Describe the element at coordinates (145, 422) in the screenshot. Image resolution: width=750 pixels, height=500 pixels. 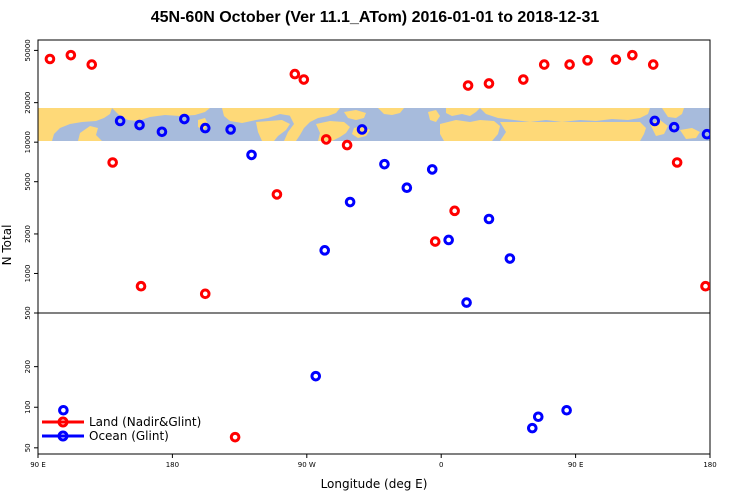
I see `legend-land-label: Land (Nadir&Glint)` at that location.